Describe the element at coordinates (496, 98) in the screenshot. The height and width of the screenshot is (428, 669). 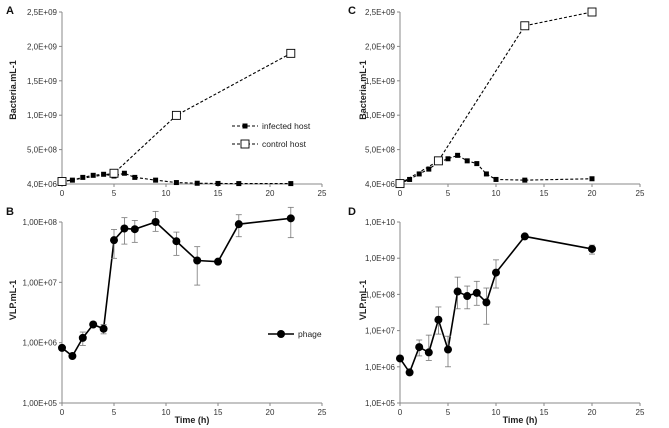
I see `series-line` at that location.